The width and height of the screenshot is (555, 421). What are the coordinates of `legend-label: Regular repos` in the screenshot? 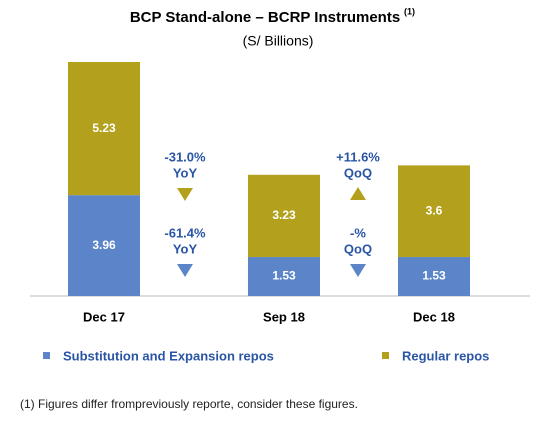 It's located at (445, 355).